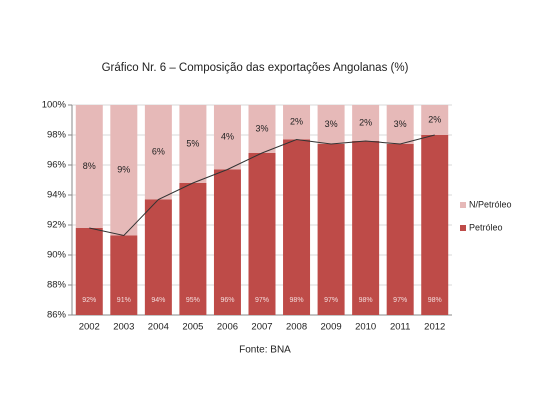  Describe the element at coordinates (331, 327) in the screenshot. I see `x-tick-label: 2009` at that location.